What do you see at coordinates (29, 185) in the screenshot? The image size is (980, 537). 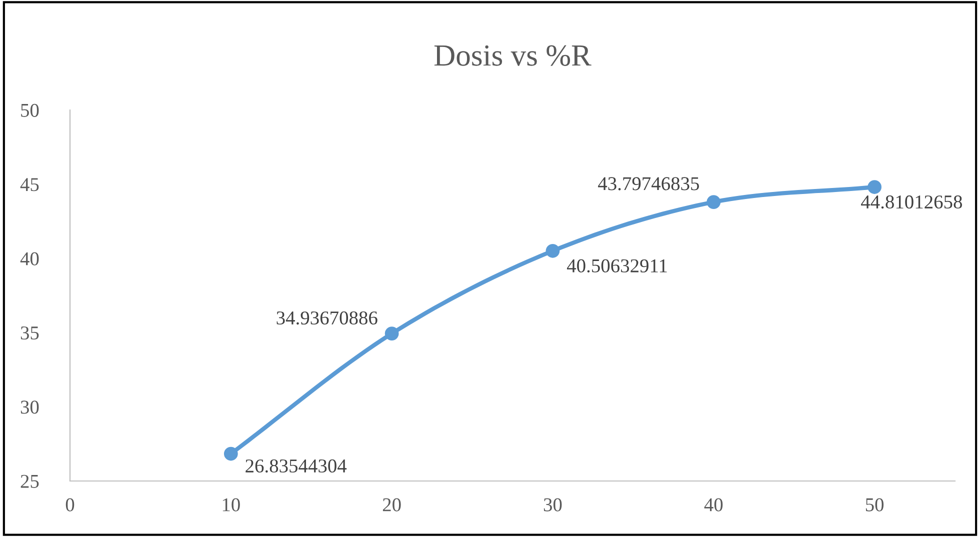 I see `y-tick-label: 45` at bounding box center [29, 185].